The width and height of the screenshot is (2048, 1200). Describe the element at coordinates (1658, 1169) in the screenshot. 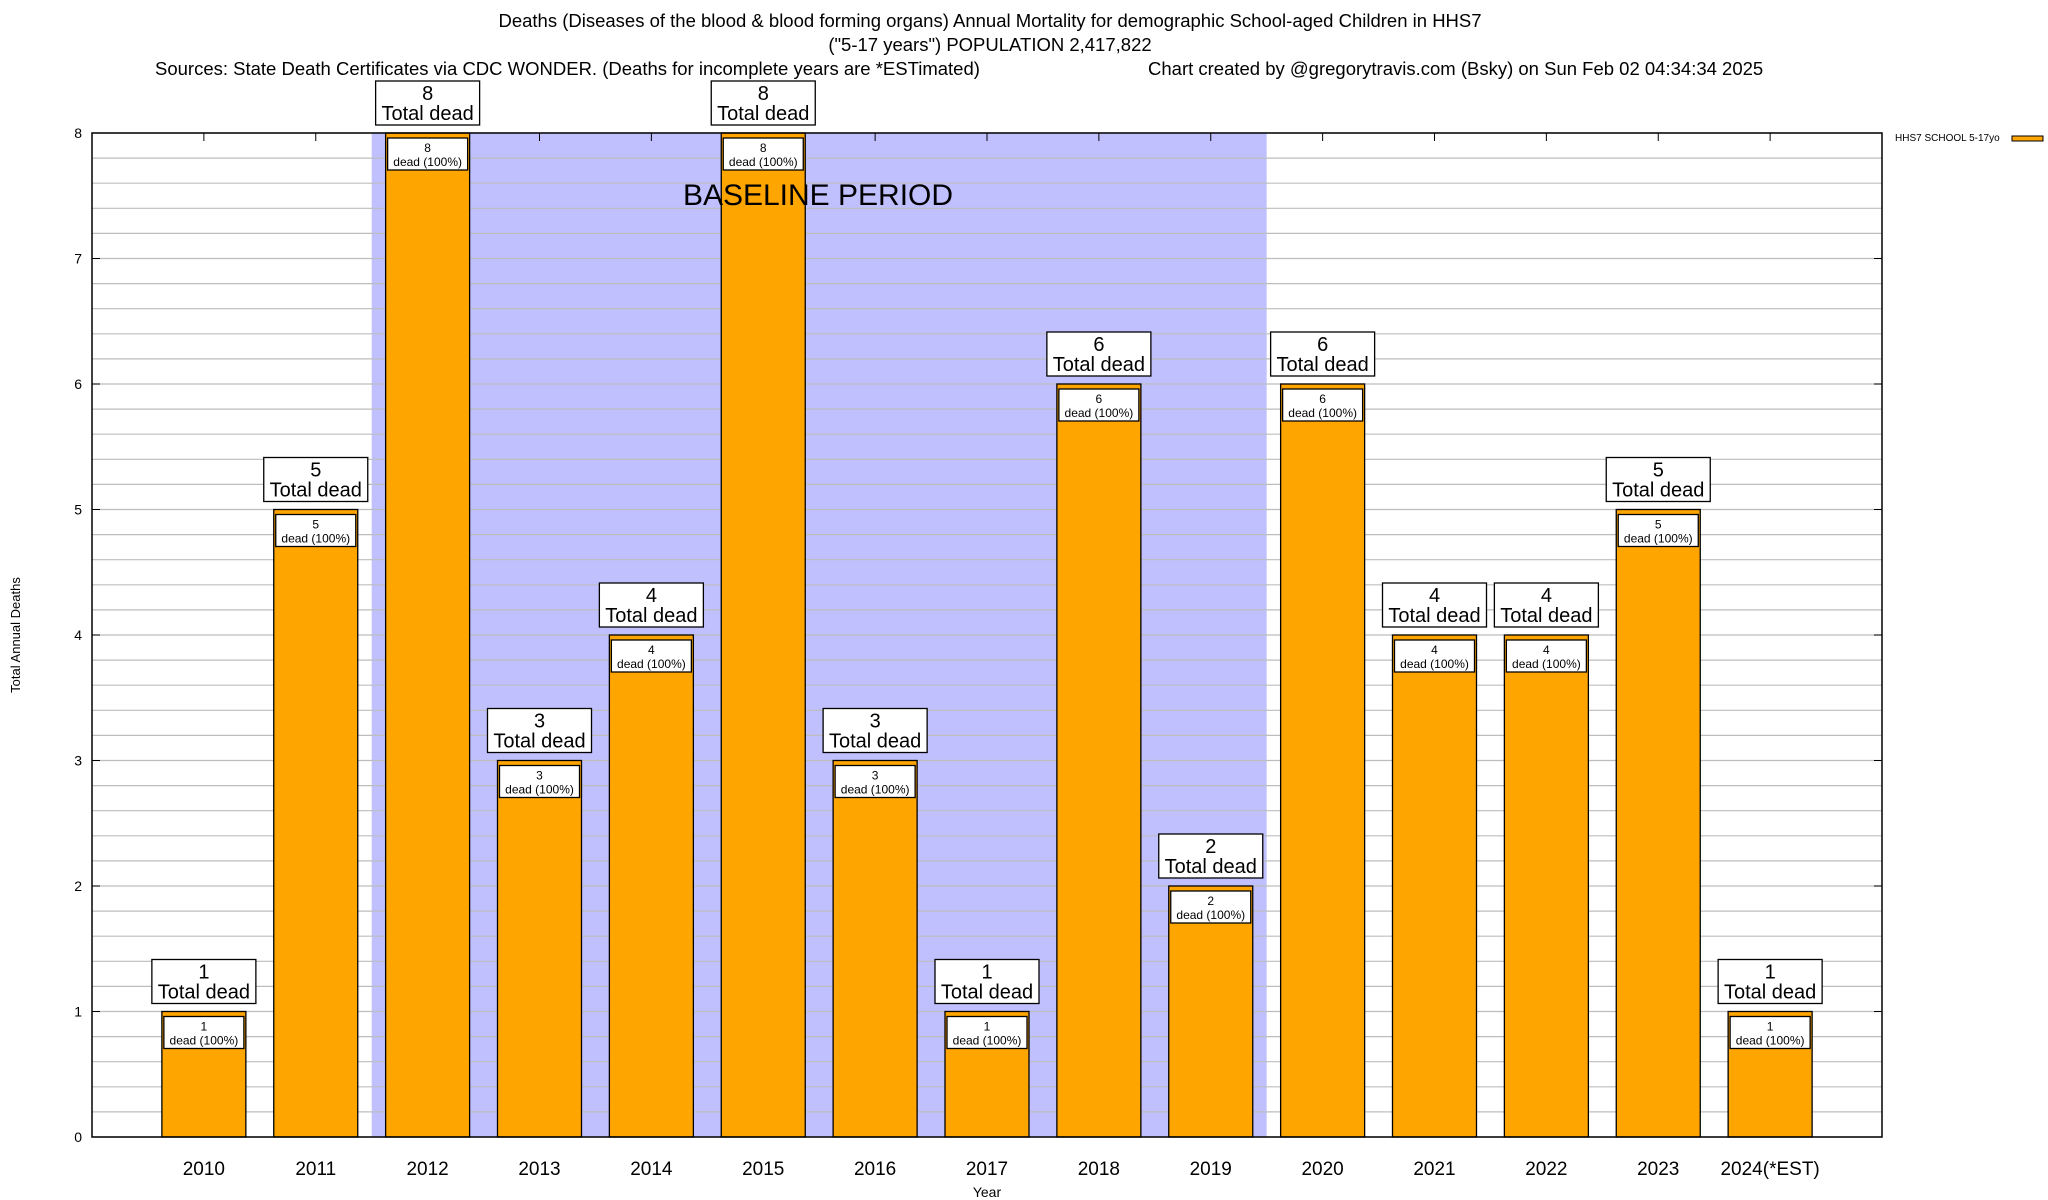

I see `x-tick-label: 2023` at that location.